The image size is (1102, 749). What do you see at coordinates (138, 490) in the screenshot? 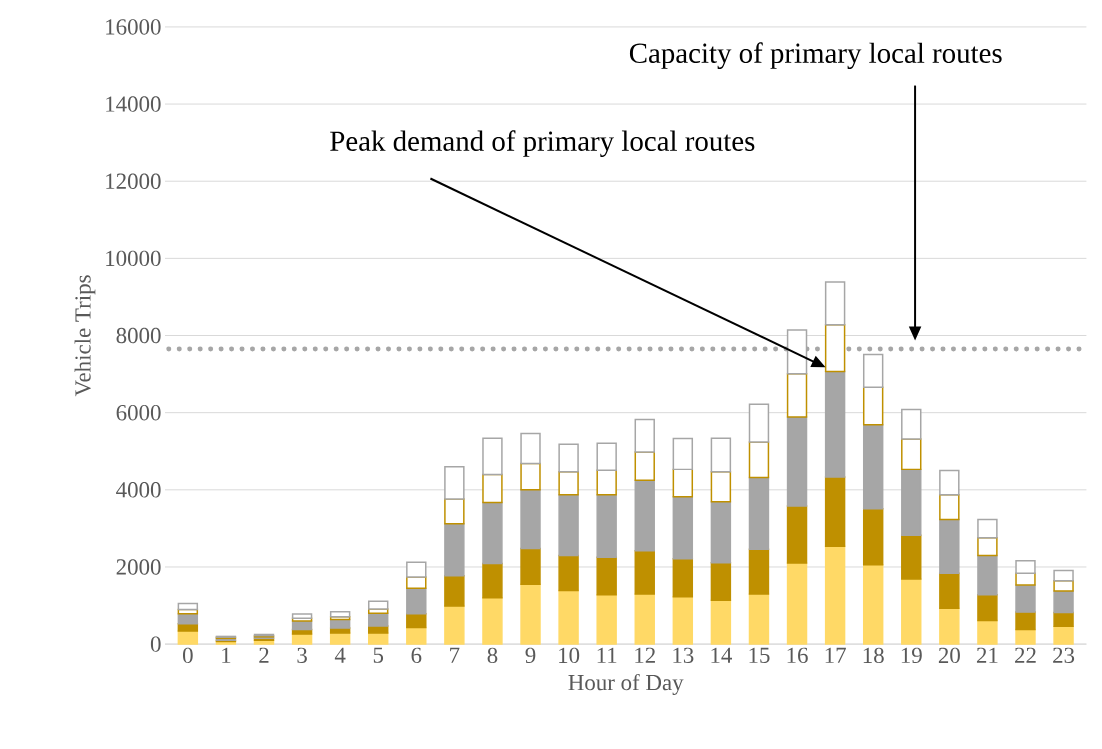
I see `y-tick-label: 4000` at bounding box center [138, 490].